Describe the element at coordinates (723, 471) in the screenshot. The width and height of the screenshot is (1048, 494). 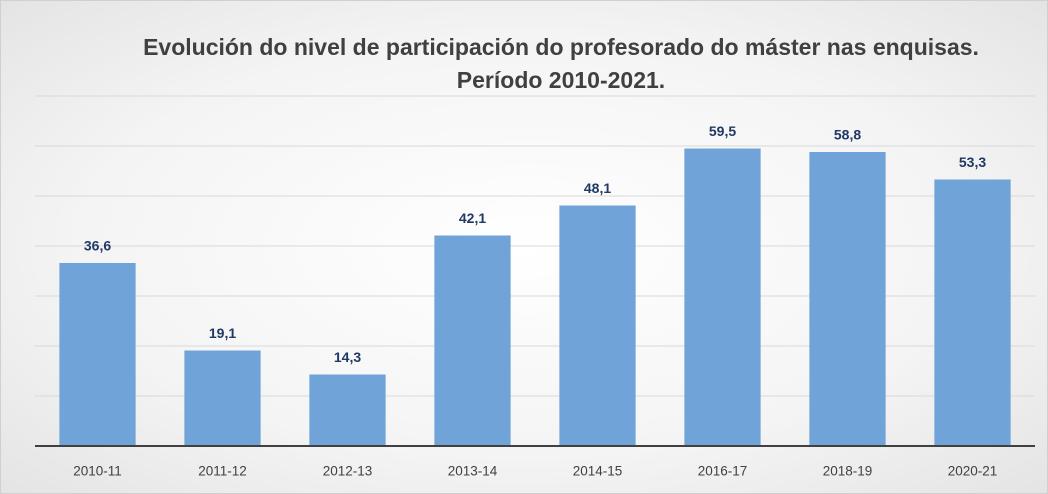
I see `x-tick-label: 2016-17` at that location.